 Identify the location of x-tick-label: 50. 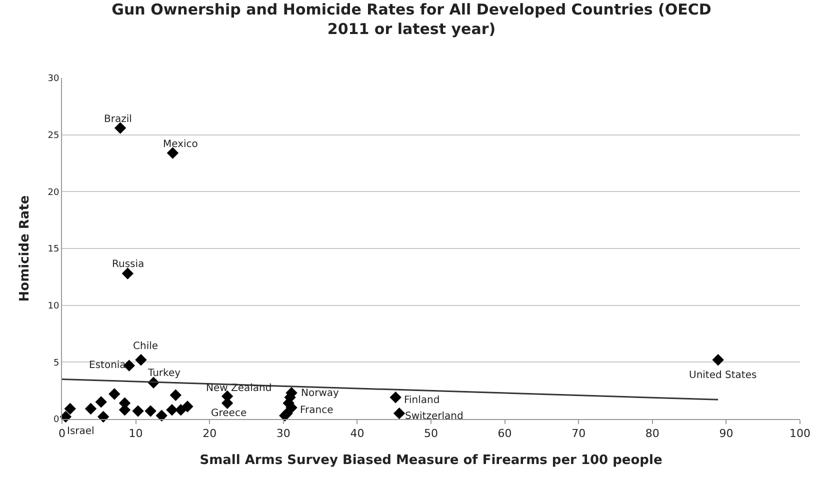
(431, 433).